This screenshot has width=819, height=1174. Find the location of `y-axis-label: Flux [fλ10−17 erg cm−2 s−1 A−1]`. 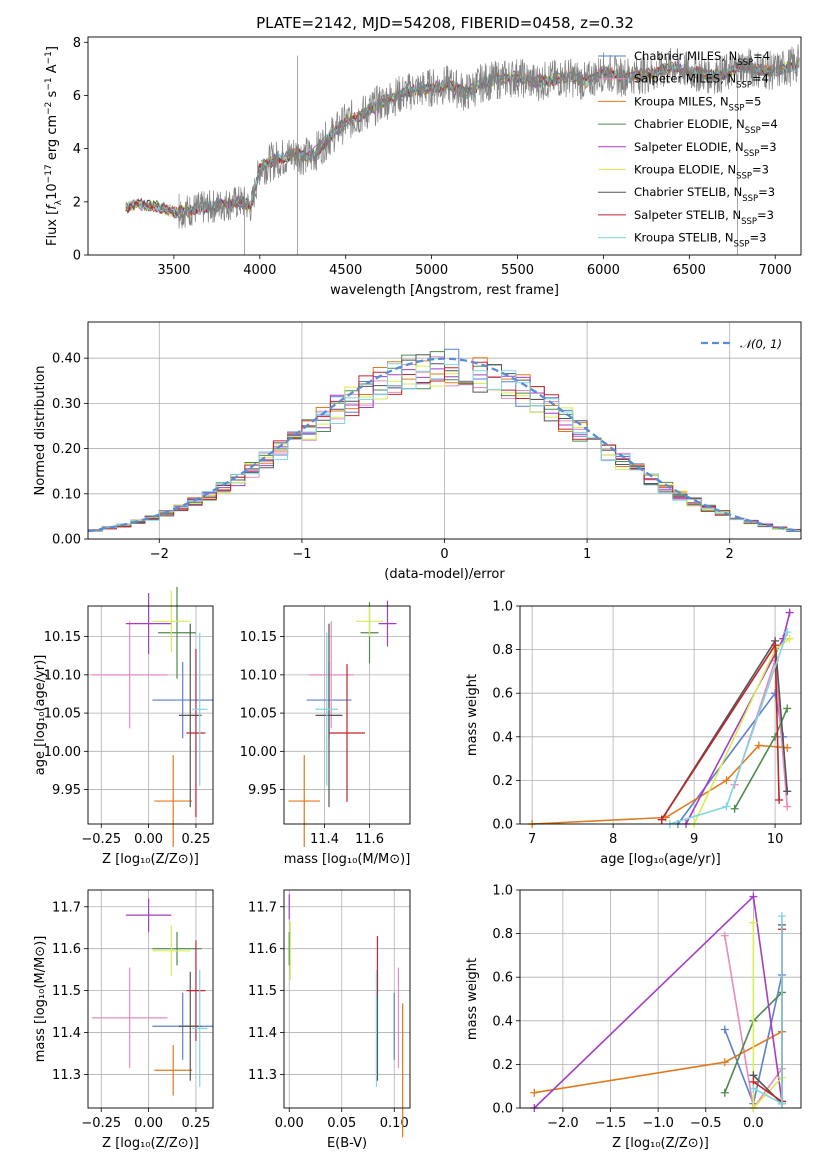

y-axis-label: Flux [fλ10−17 erg cm−2 s−1 A−1] is located at coordinates (54, 146).